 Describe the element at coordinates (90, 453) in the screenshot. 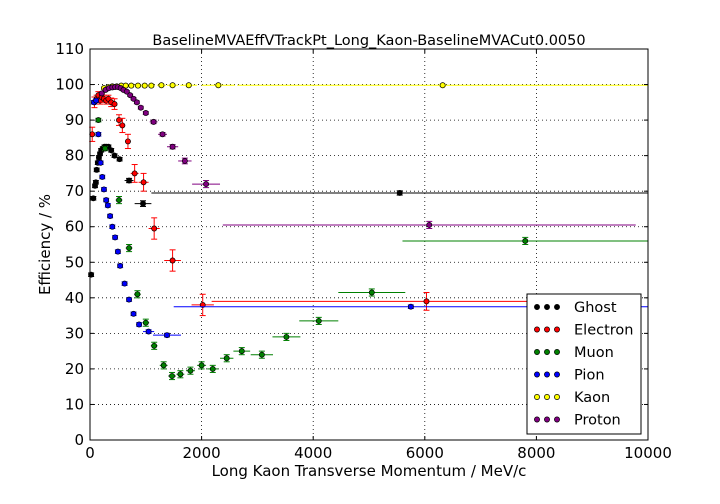

I see `x-tick-label: 0` at that location.